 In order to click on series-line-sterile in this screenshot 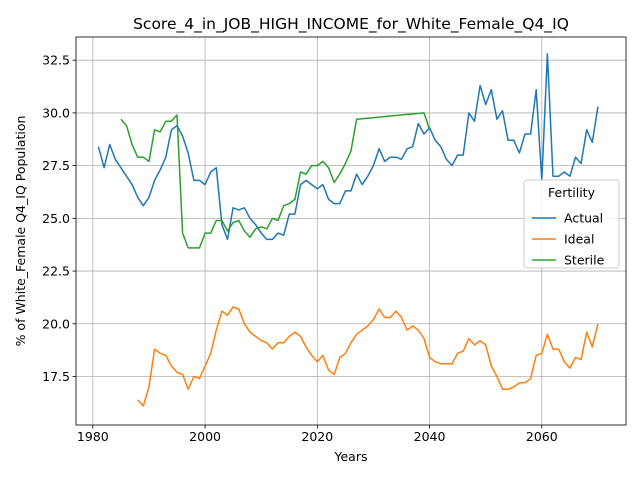, I will do `click(275, 180)`.